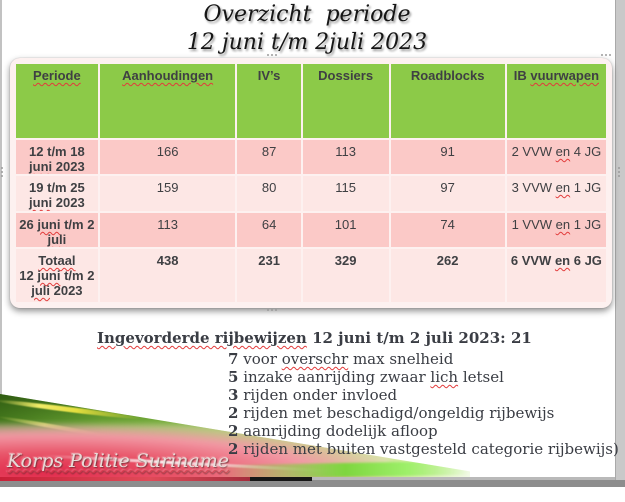 This screenshot has width=625, height=502. I want to click on misspelled-word: vuurwapen, so click(565, 75).